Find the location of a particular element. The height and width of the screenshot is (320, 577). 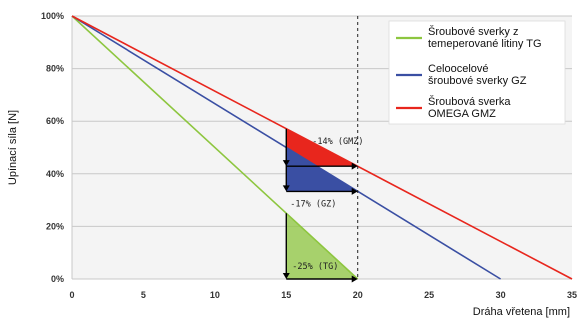

annotation-label: -17% (GZ) is located at coordinates (313, 204).